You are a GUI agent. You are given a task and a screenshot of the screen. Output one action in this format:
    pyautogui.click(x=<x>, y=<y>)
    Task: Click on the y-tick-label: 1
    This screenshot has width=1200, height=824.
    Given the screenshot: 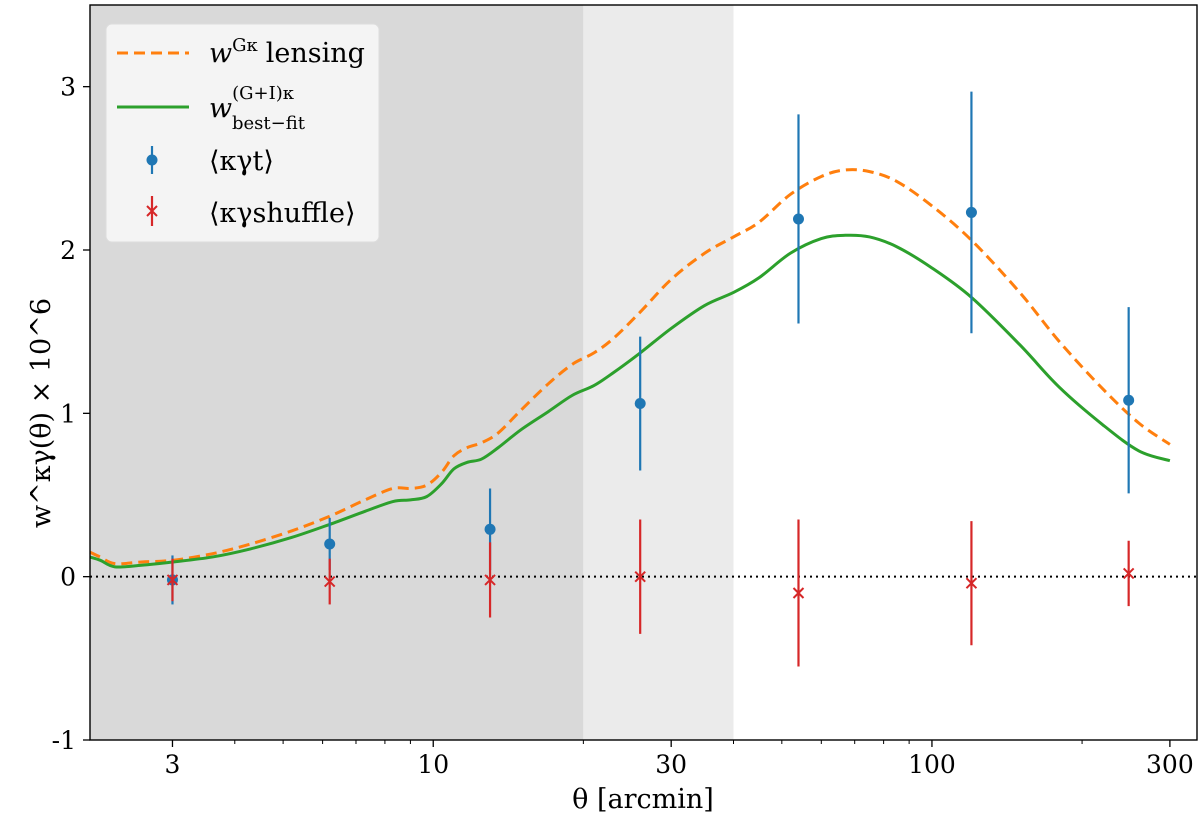 What is the action you would take?
    pyautogui.click(x=68, y=413)
    